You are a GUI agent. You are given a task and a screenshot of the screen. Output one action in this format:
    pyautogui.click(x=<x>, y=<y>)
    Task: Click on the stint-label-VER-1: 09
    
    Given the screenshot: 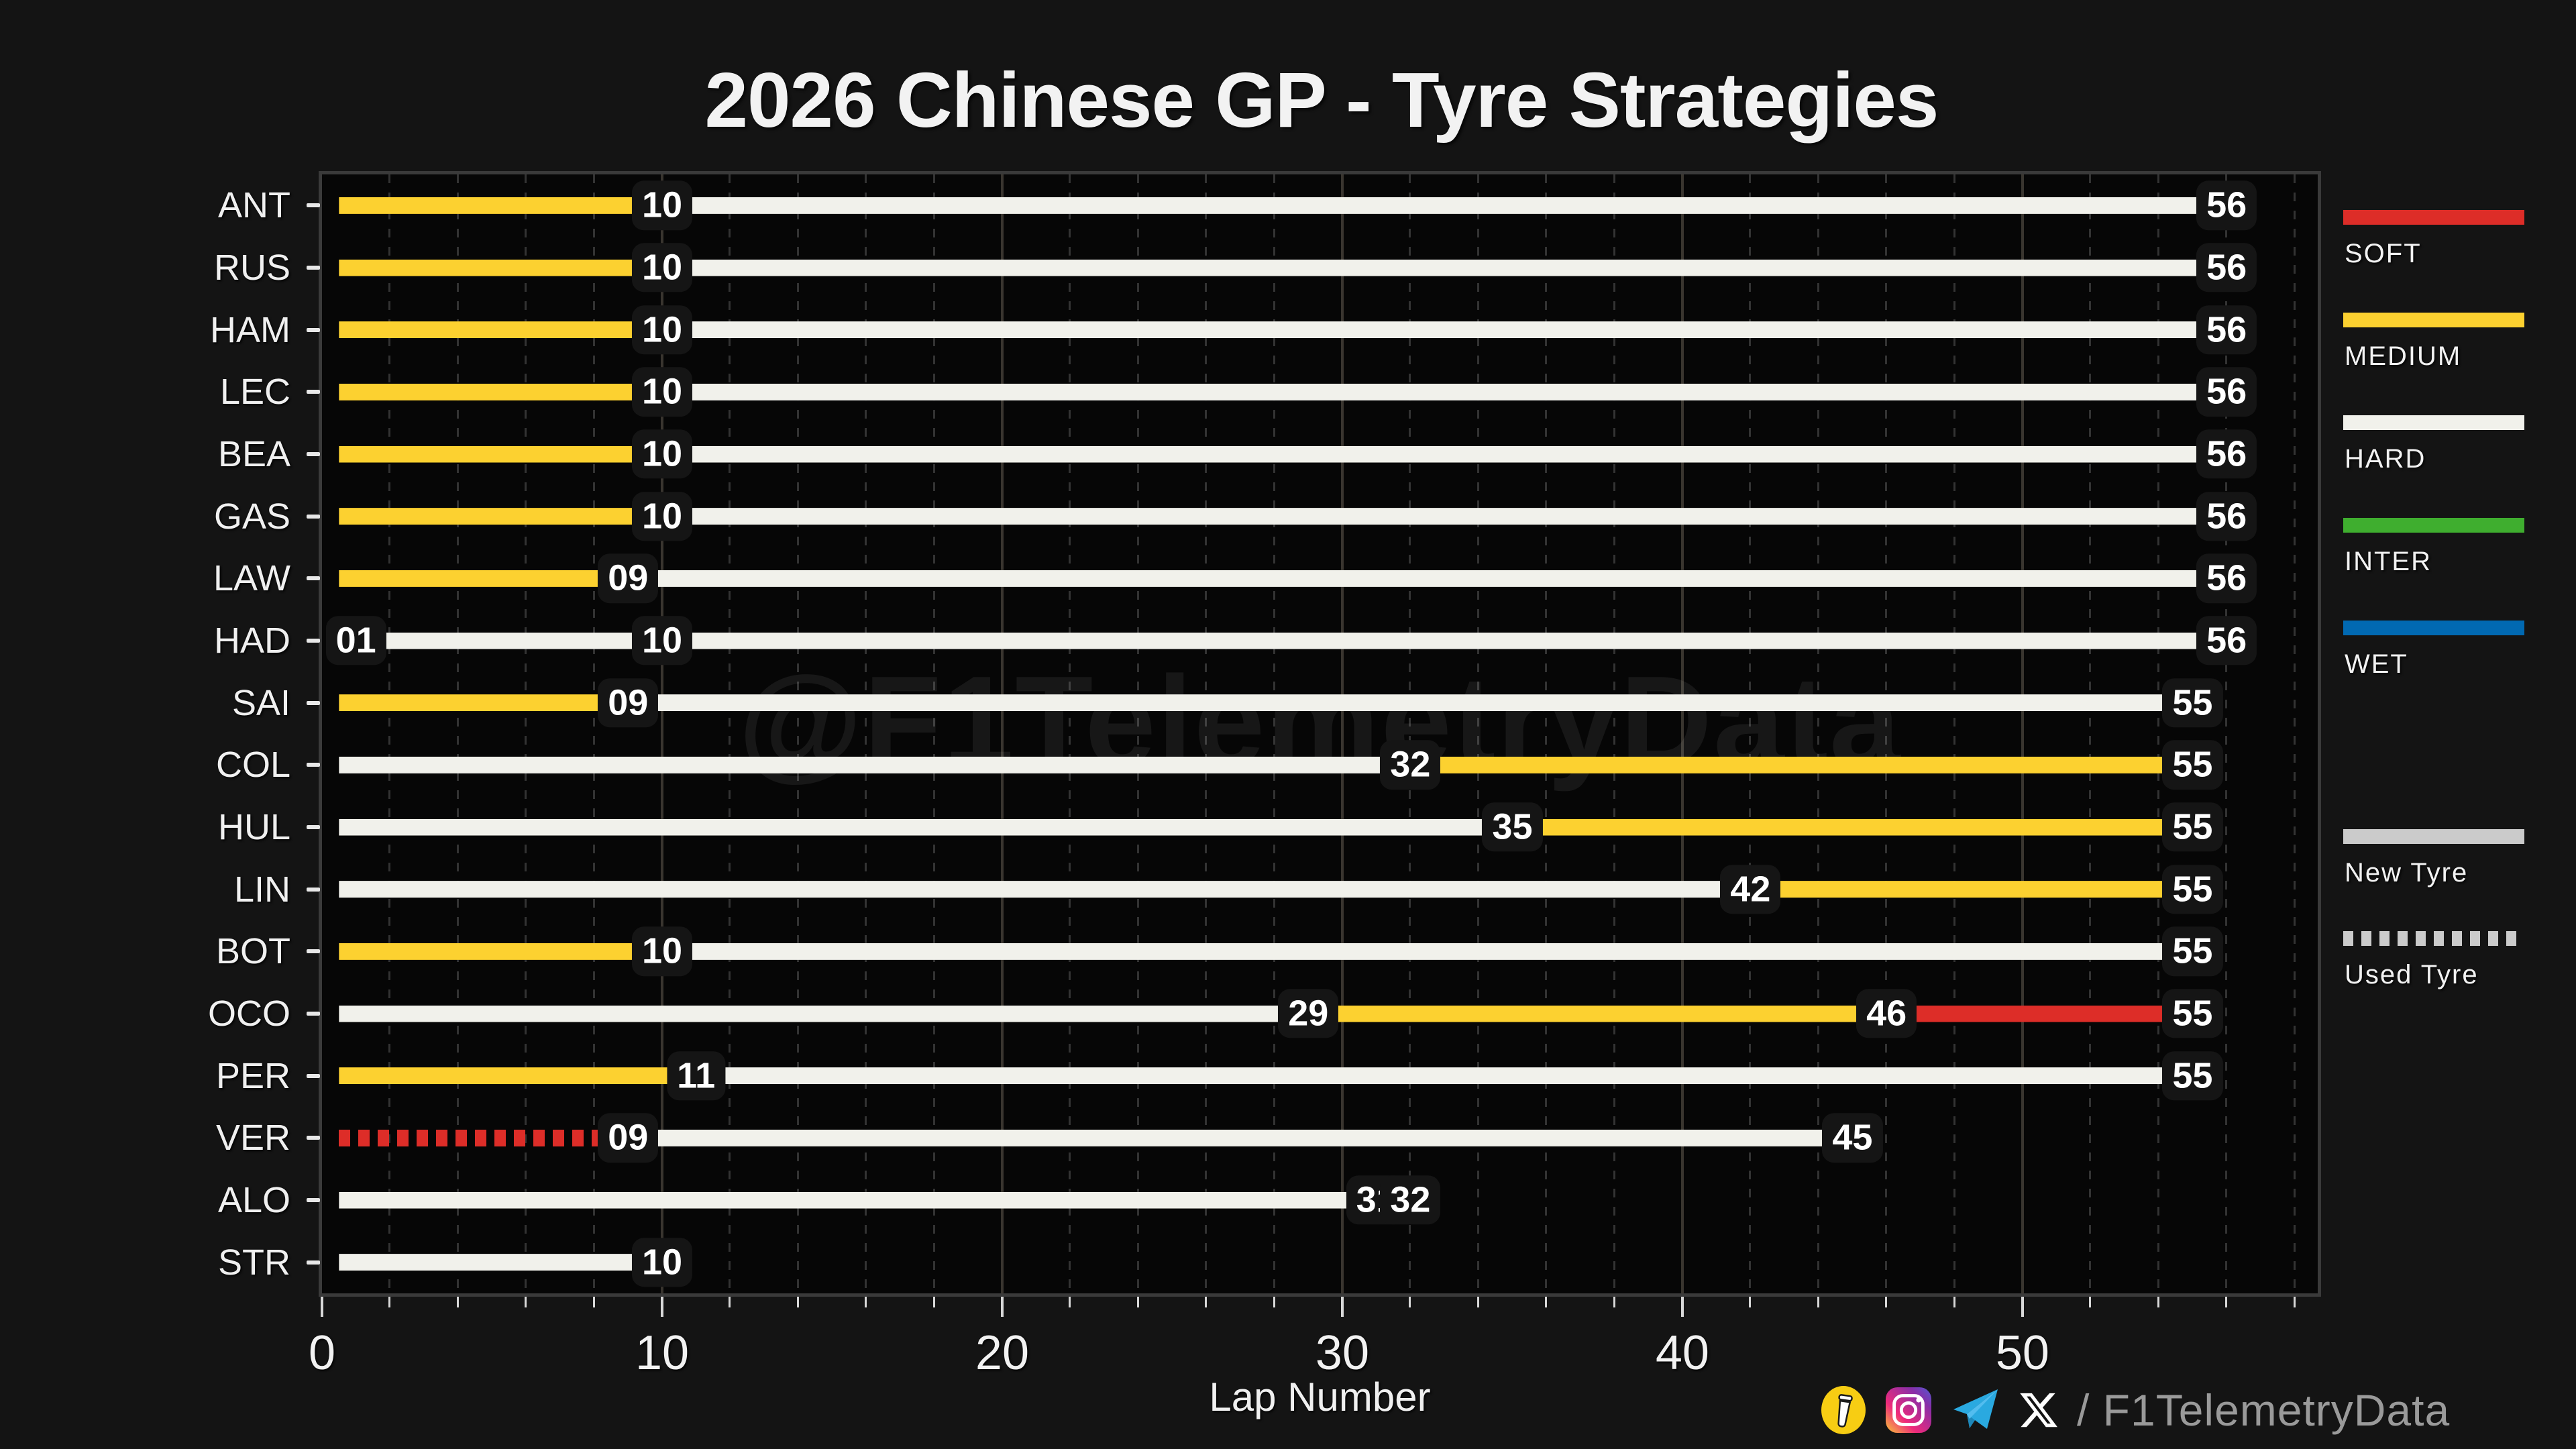 What is the action you would take?
    pyautogui.click(x=628, y=1138)
    